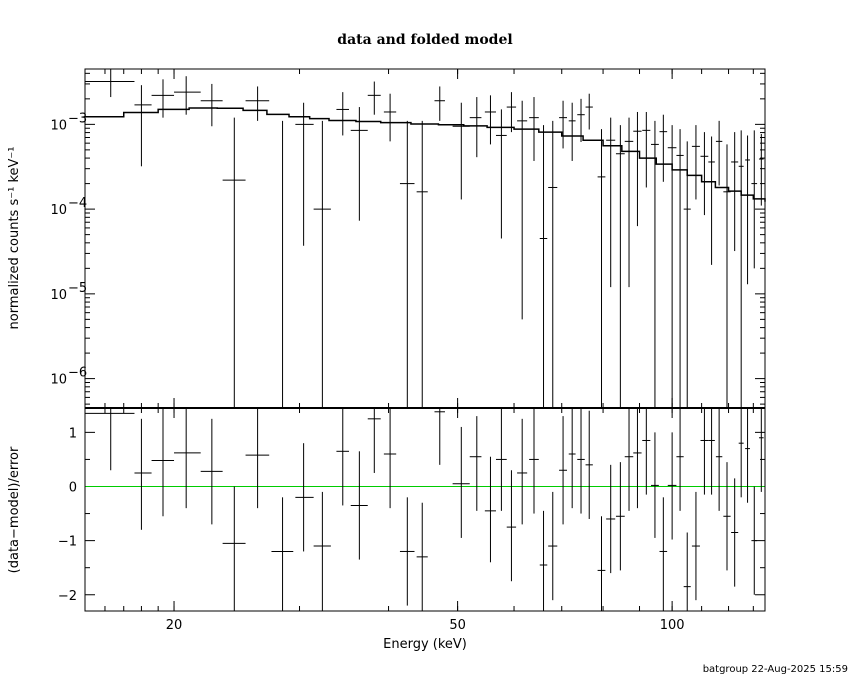 The width and height of the screenshot is (850, 680). Describe the element at coordinates (174, 625) in the screenshot. I see `x-tick-label: 20` at that location.